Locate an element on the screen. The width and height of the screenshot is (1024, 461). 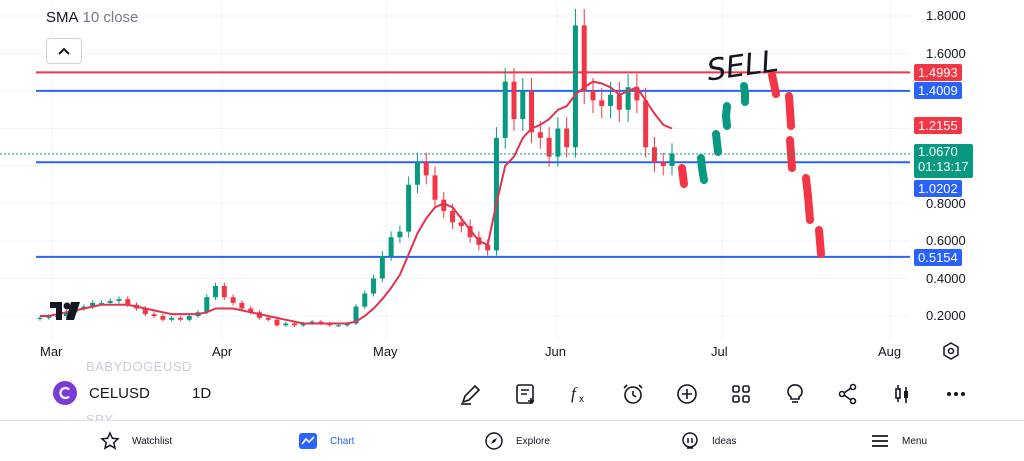
nav-menu: Menu is located at coordinates (898, 441).